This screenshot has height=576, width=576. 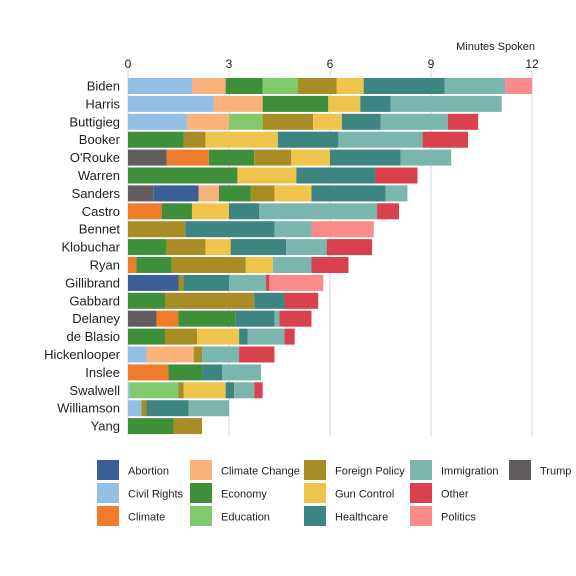 I want to click on legend-swatch-immigration, so click(x=421, y=470).